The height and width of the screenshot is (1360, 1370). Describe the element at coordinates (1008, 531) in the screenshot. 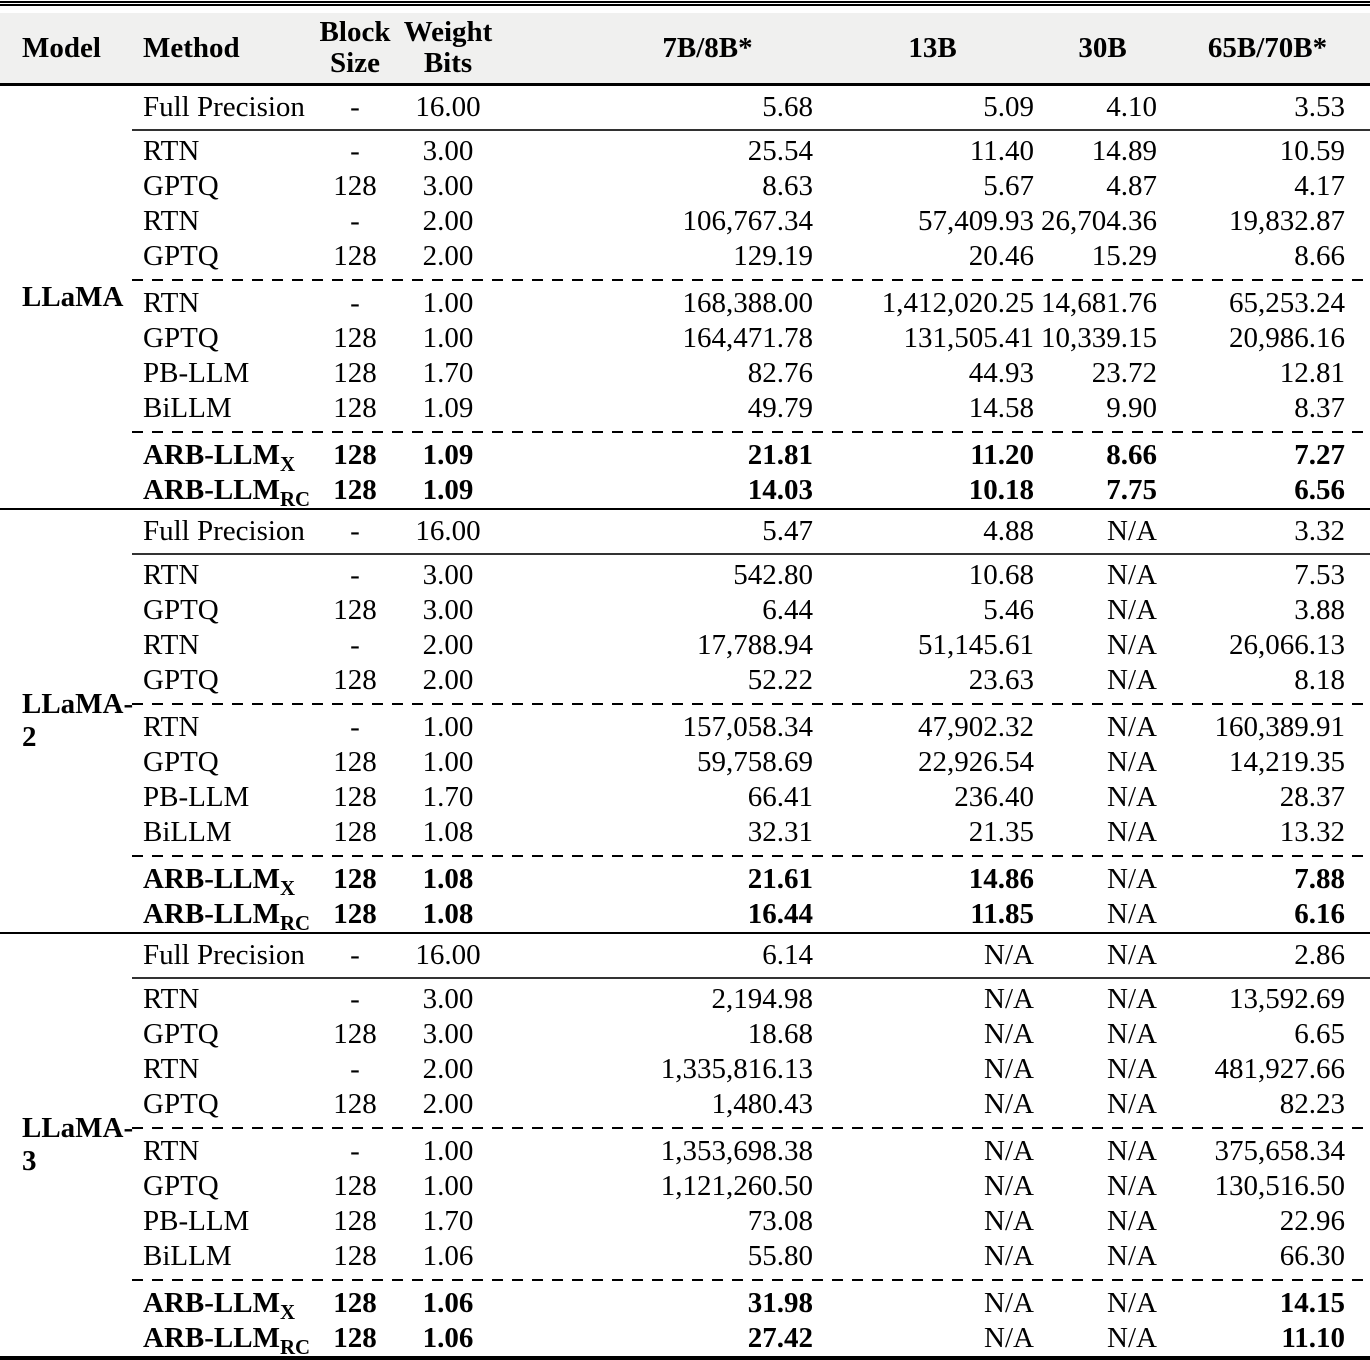

I see `value-cell-13b: 4.88` at that location.